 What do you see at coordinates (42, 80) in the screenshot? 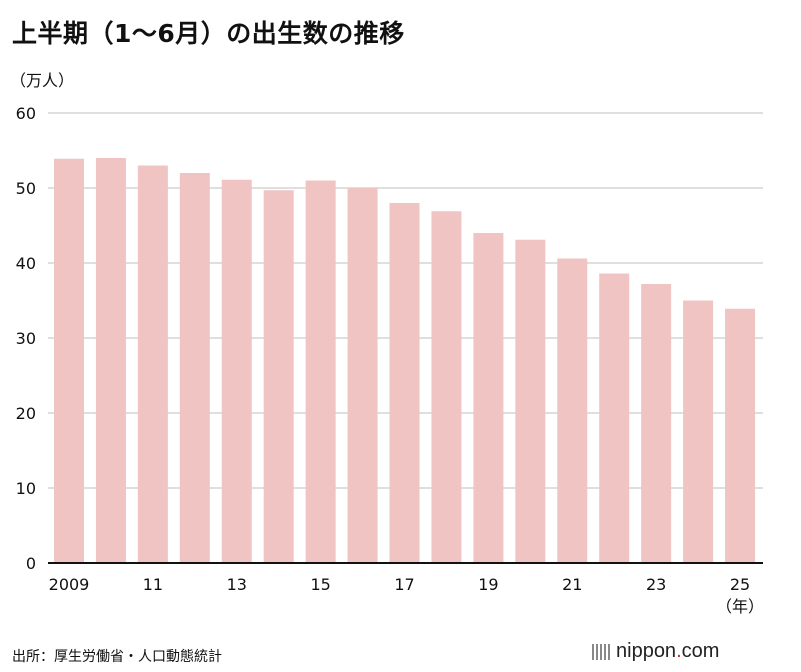
I see `y-axis-label: （万人）` at bounding box center [42, 80].